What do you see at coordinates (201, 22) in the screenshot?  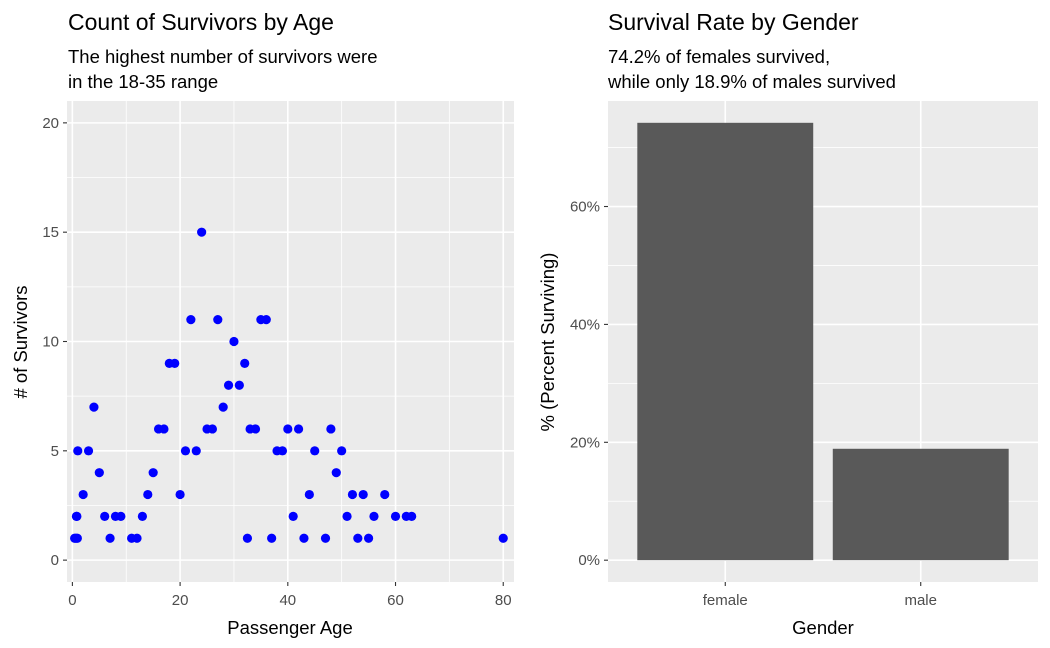 I see `scatter-title: Count of Survivors by Age` at bounding box center [201, 22].